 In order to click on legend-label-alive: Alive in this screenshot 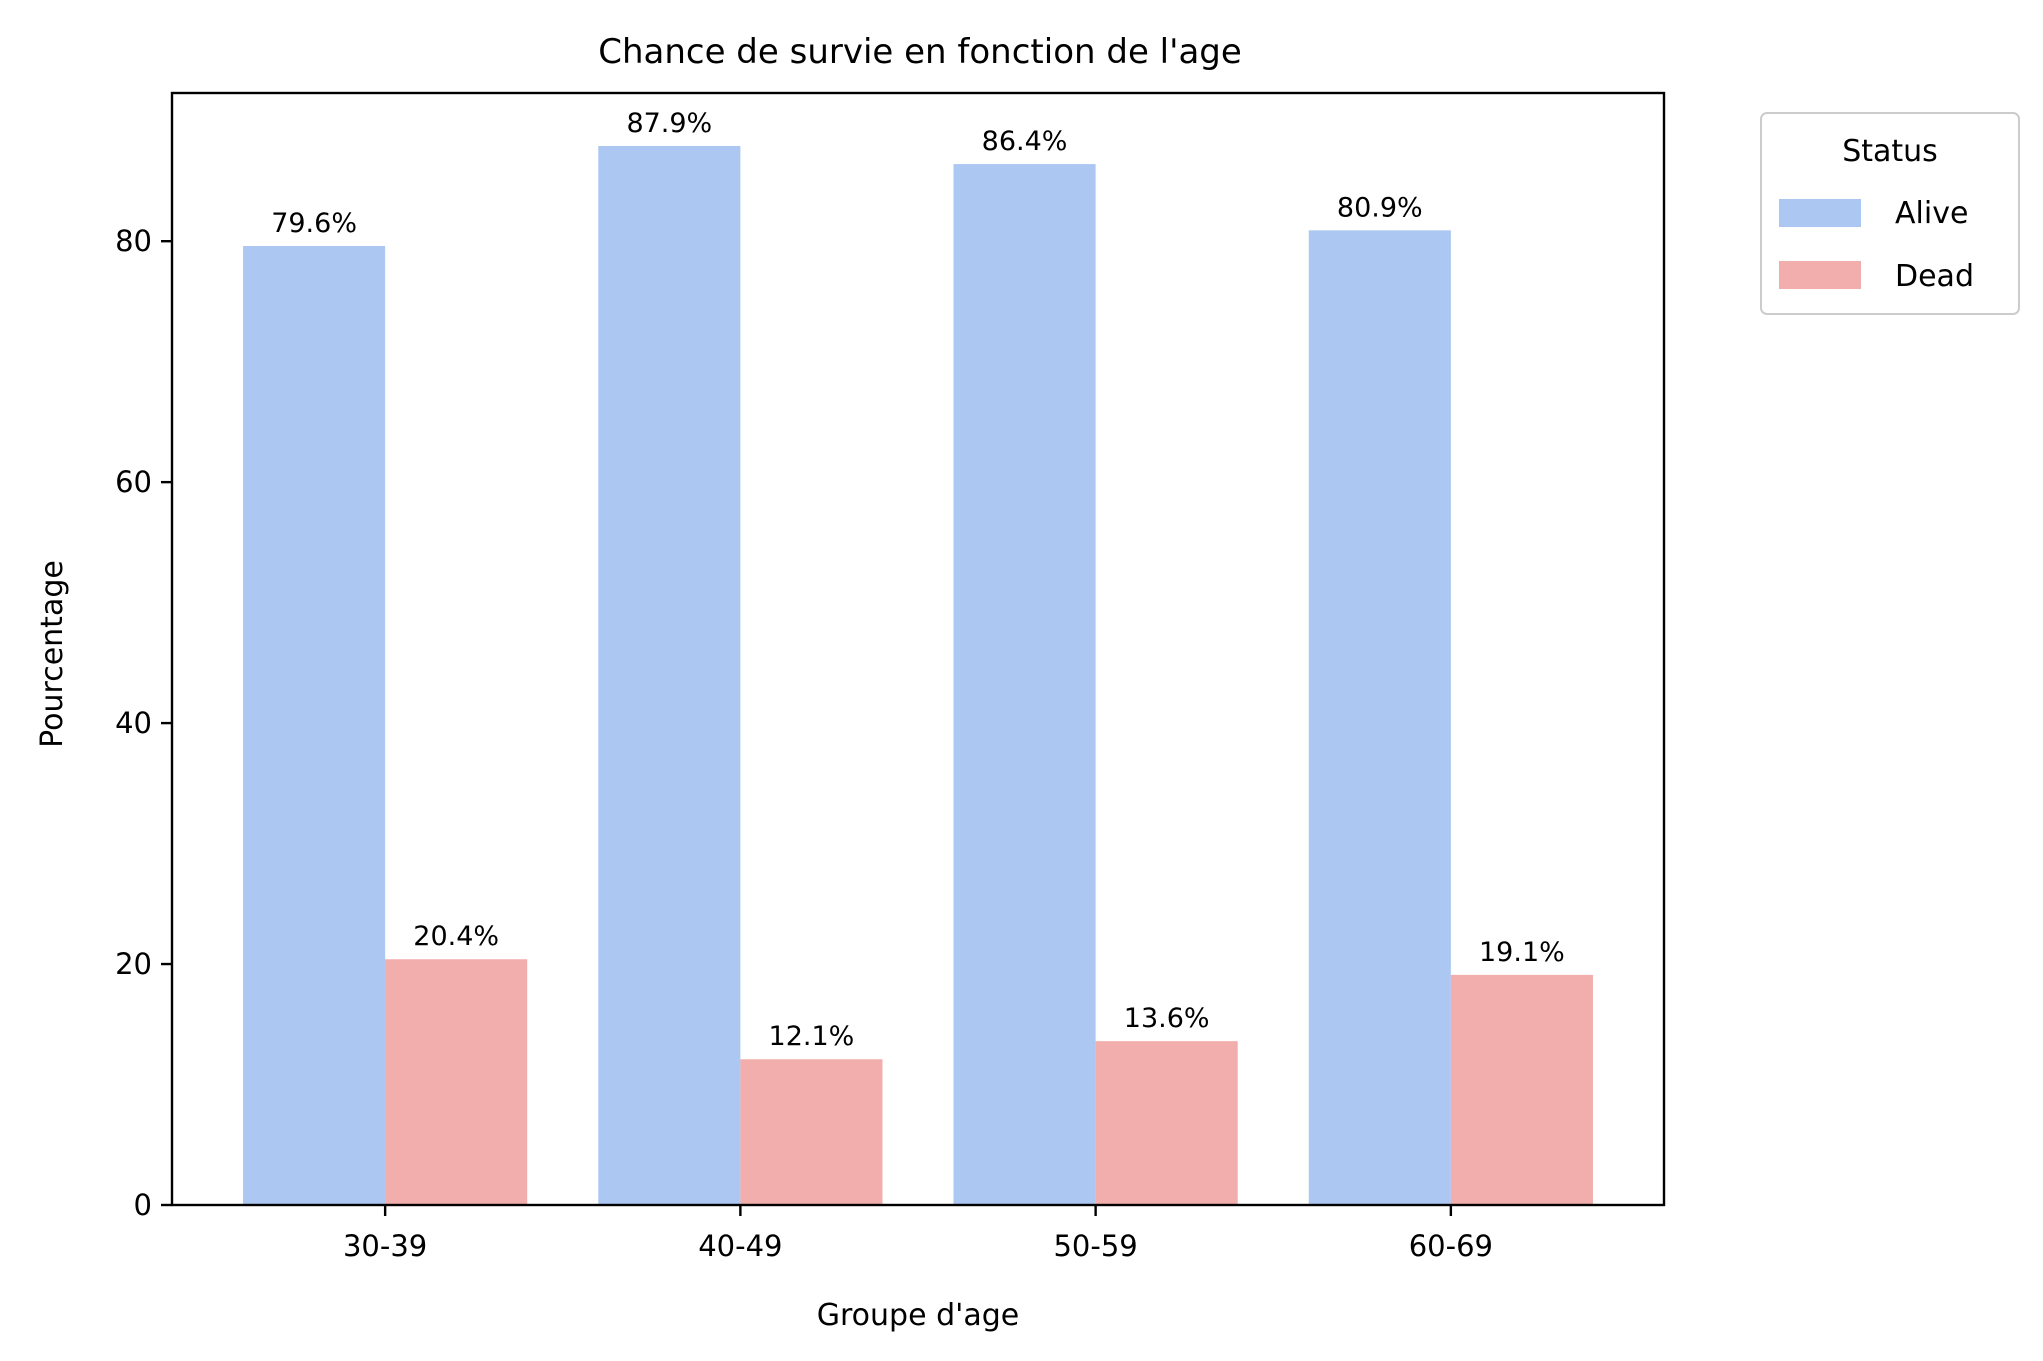, I will do `click(1931, 213)`.